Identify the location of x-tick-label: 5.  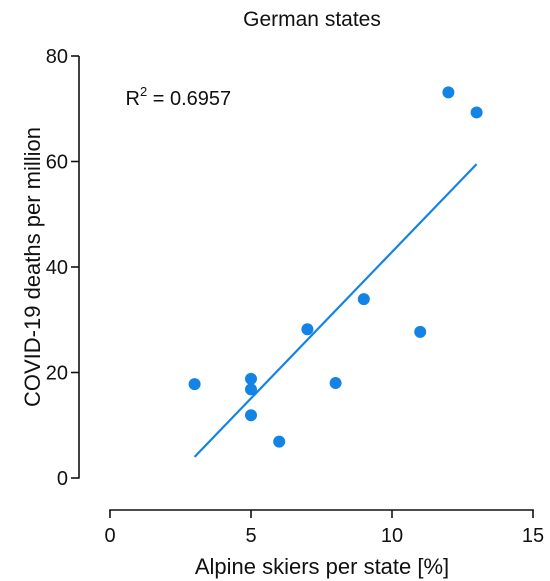
(250, 536).